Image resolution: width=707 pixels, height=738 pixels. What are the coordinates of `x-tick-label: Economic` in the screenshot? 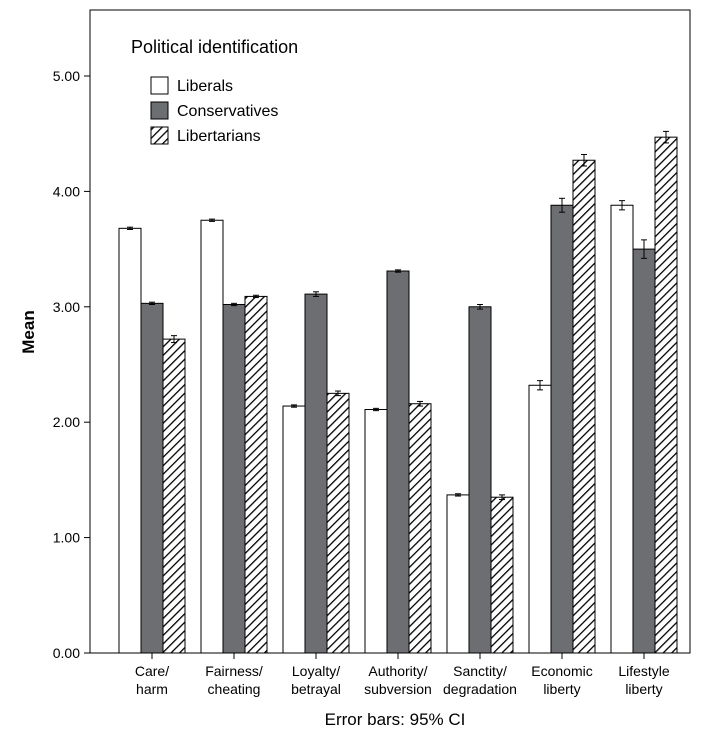 It's located at (561, 671).